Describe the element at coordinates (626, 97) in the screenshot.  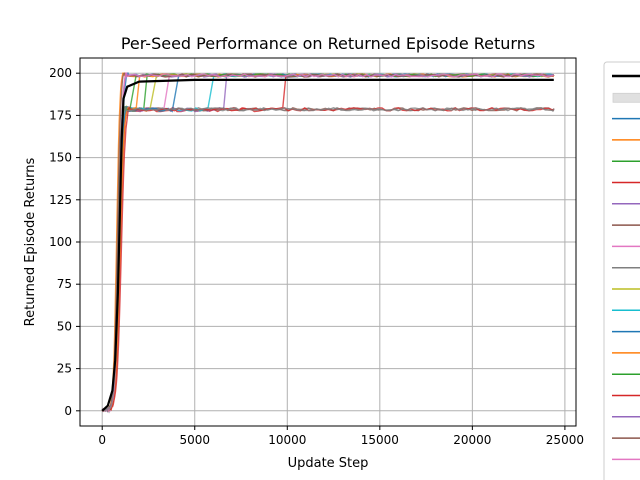
I see `legend-swatch` at that location.